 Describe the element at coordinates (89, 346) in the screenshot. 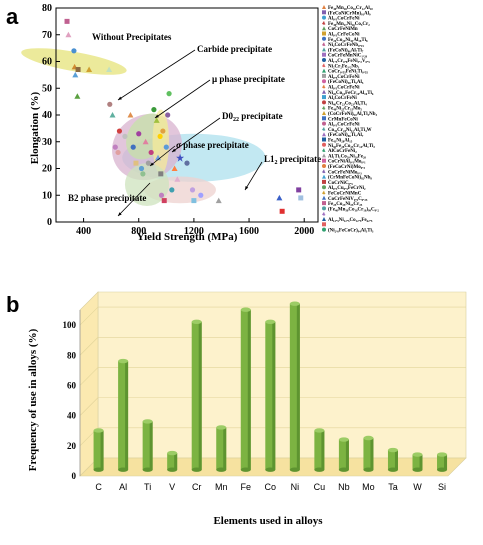

I see `gridline-side` at that location.